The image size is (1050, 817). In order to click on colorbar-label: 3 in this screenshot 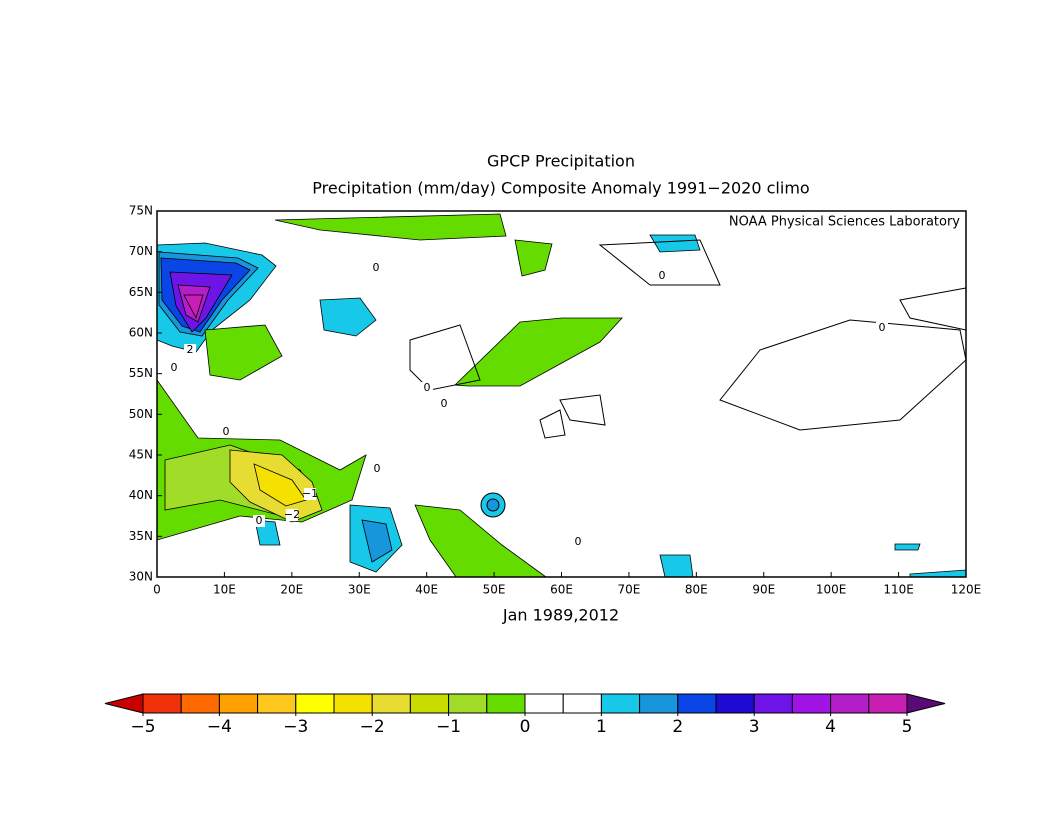, I will do `click(754, 727)`.